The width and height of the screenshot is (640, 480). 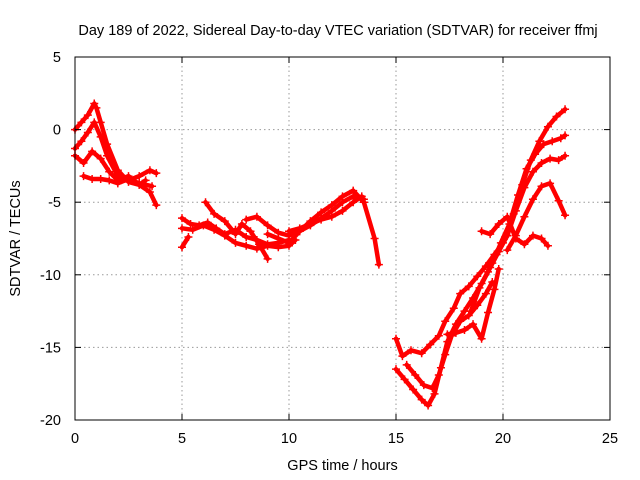 I want to click on y-tick-label: -10, so click(x=50, y=276).